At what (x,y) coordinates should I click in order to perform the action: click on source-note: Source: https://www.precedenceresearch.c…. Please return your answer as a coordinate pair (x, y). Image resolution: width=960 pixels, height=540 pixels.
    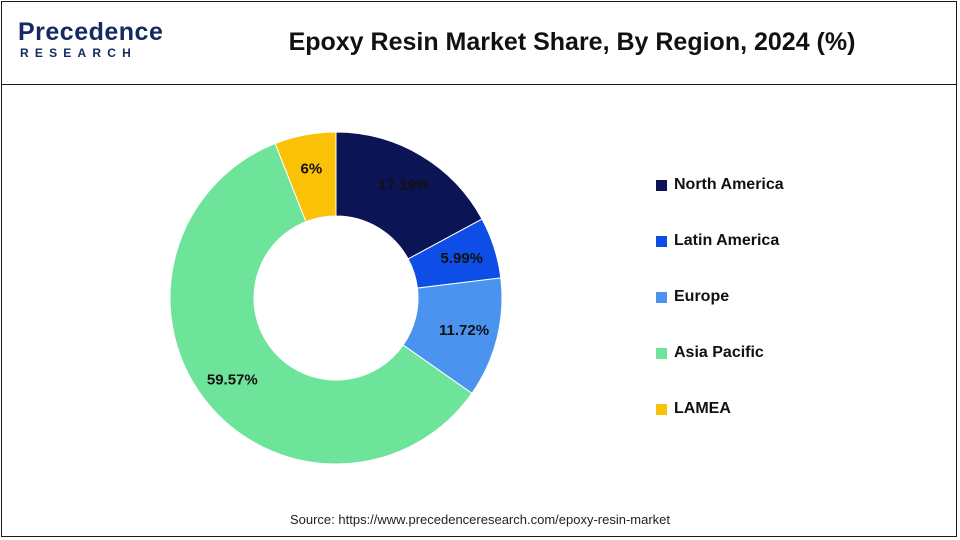
    Looking at the image, I should click on (480, 519).